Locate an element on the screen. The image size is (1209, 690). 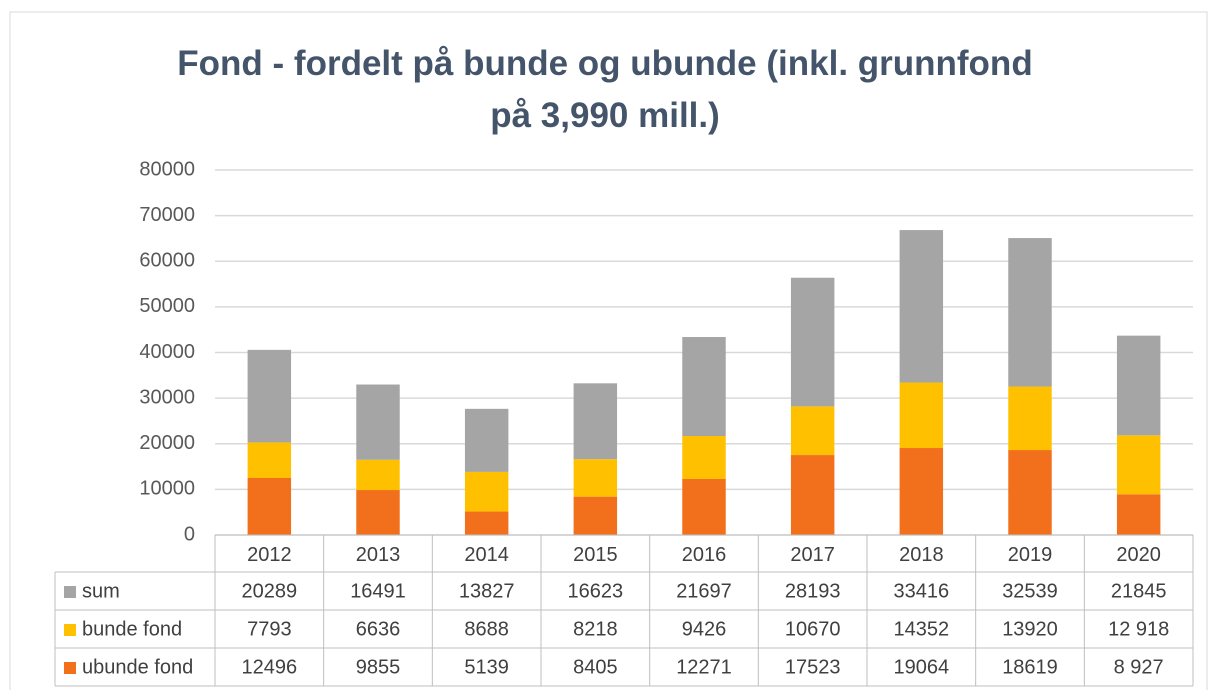
y-tick-label: 20000 is located at coordinates (167, 443).